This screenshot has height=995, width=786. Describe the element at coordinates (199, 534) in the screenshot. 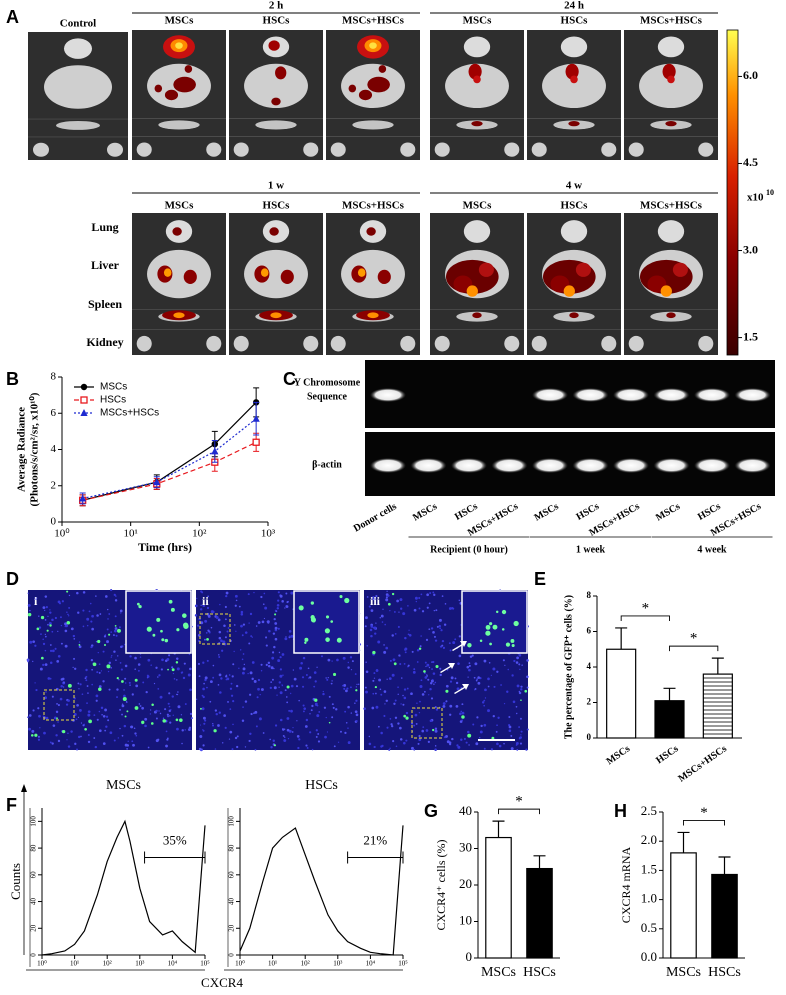

I see `x-tick-label: 10²` at that location.